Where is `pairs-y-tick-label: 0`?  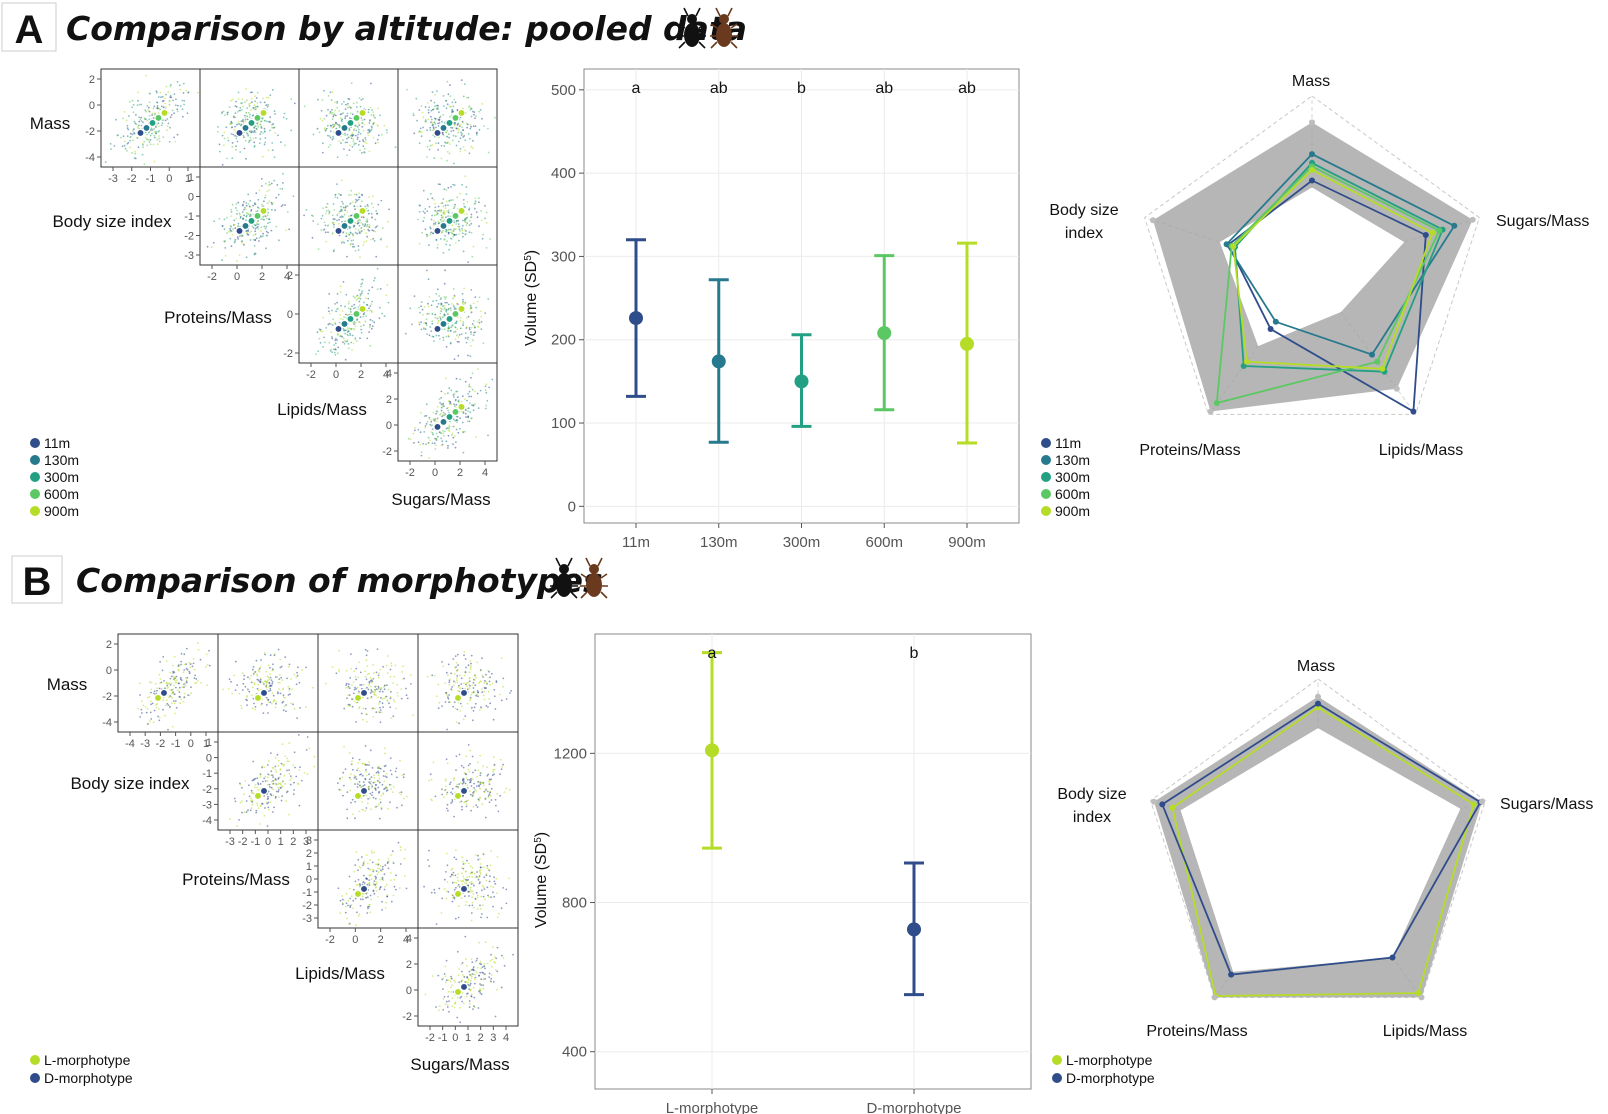 pairs-y-tick-label: 0 is located at coordinates (209, 759).